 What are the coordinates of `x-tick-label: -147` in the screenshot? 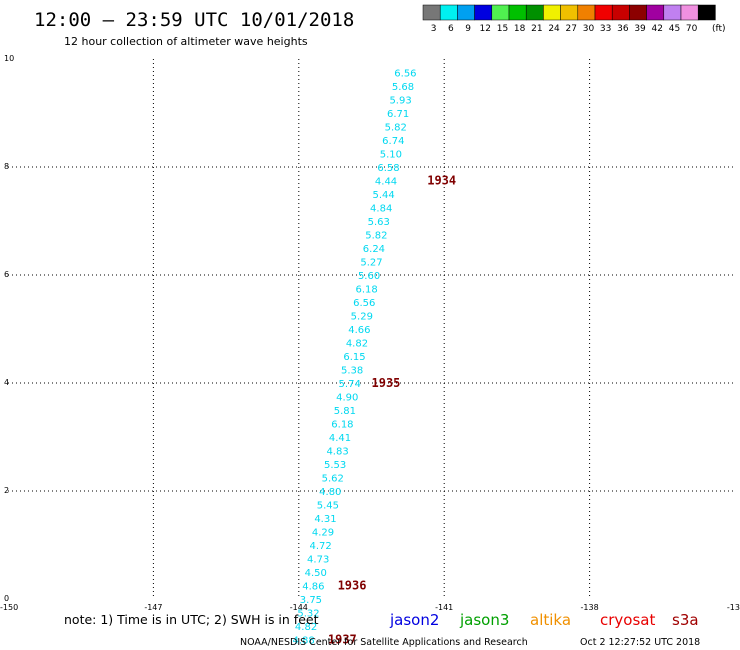 It's located at (153, 607).